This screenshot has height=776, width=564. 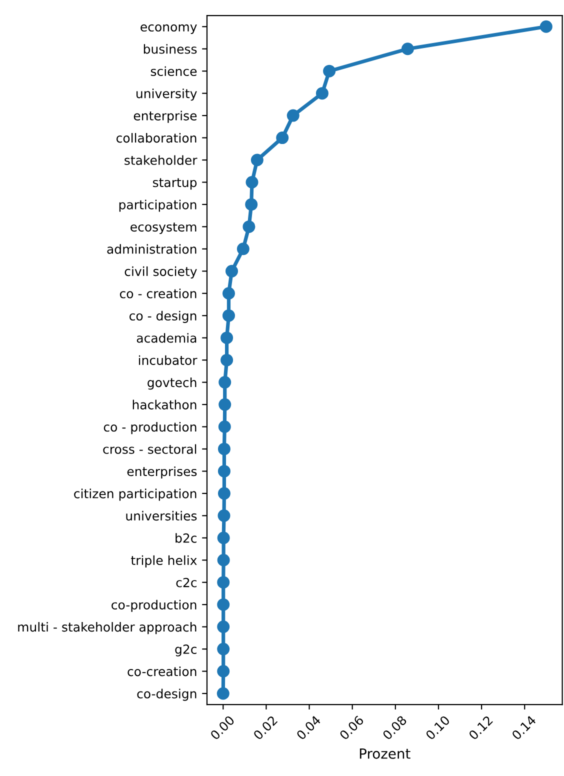 What do you see at coordinates (385, 753) in the screenshot?
I see `x-axis-title: Prozent` at bounding box center [385, 753].